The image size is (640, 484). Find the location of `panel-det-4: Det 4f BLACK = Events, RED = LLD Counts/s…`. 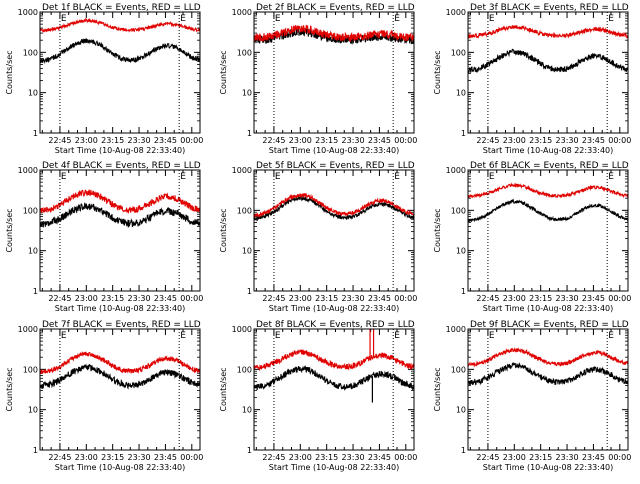

panel-det-4: Det 4f BLACK = Events, RED = LLD Counts/s… is located at coordinates (104, 237).